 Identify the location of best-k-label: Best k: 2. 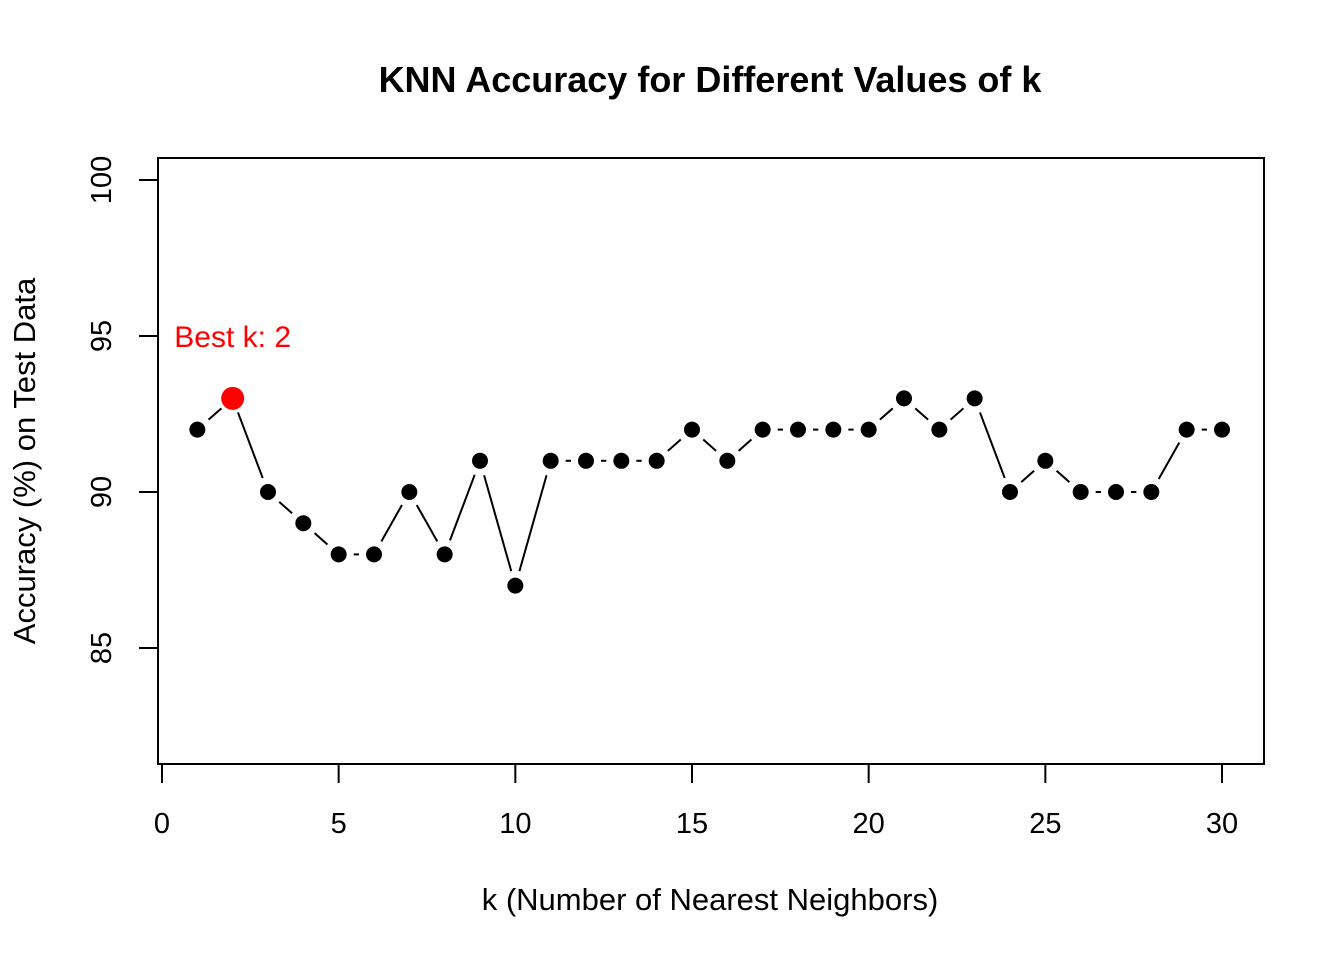
(232, 337).